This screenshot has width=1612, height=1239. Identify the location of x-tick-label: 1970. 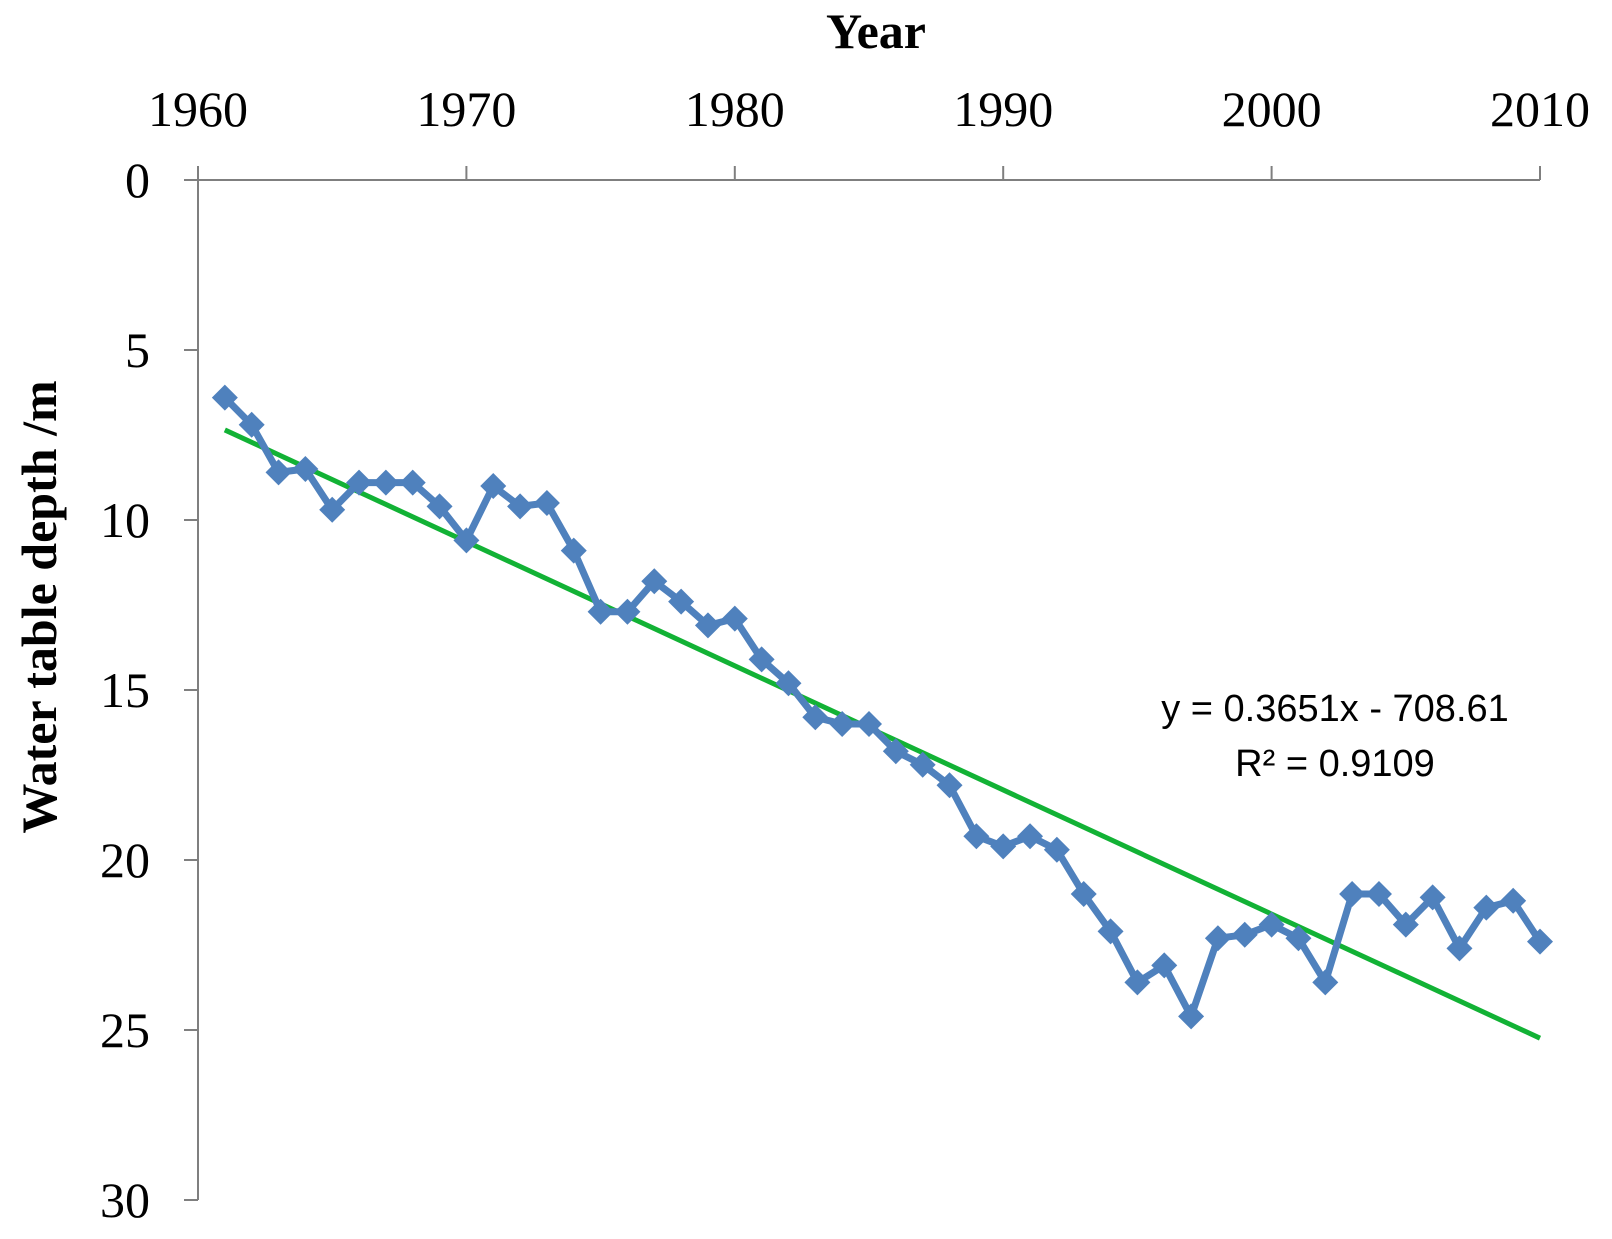
(466, 109).